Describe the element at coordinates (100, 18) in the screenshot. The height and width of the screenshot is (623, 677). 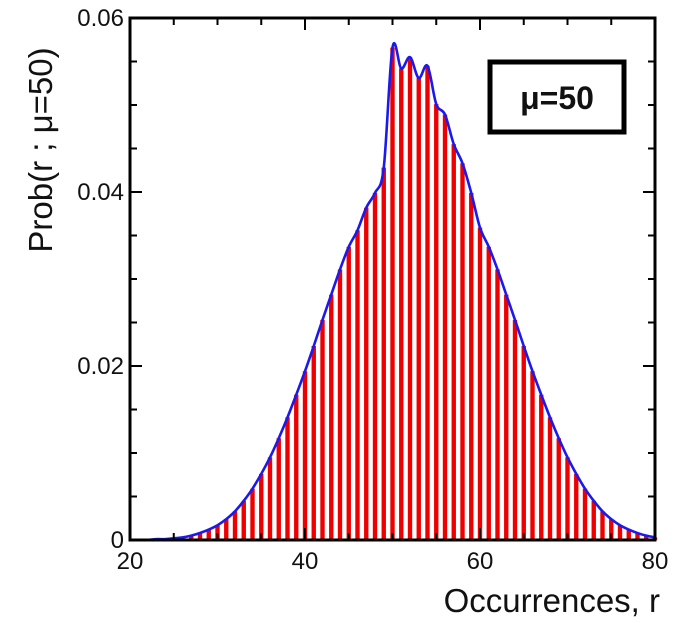
I see `y-tick-label: 0.06` at that location.